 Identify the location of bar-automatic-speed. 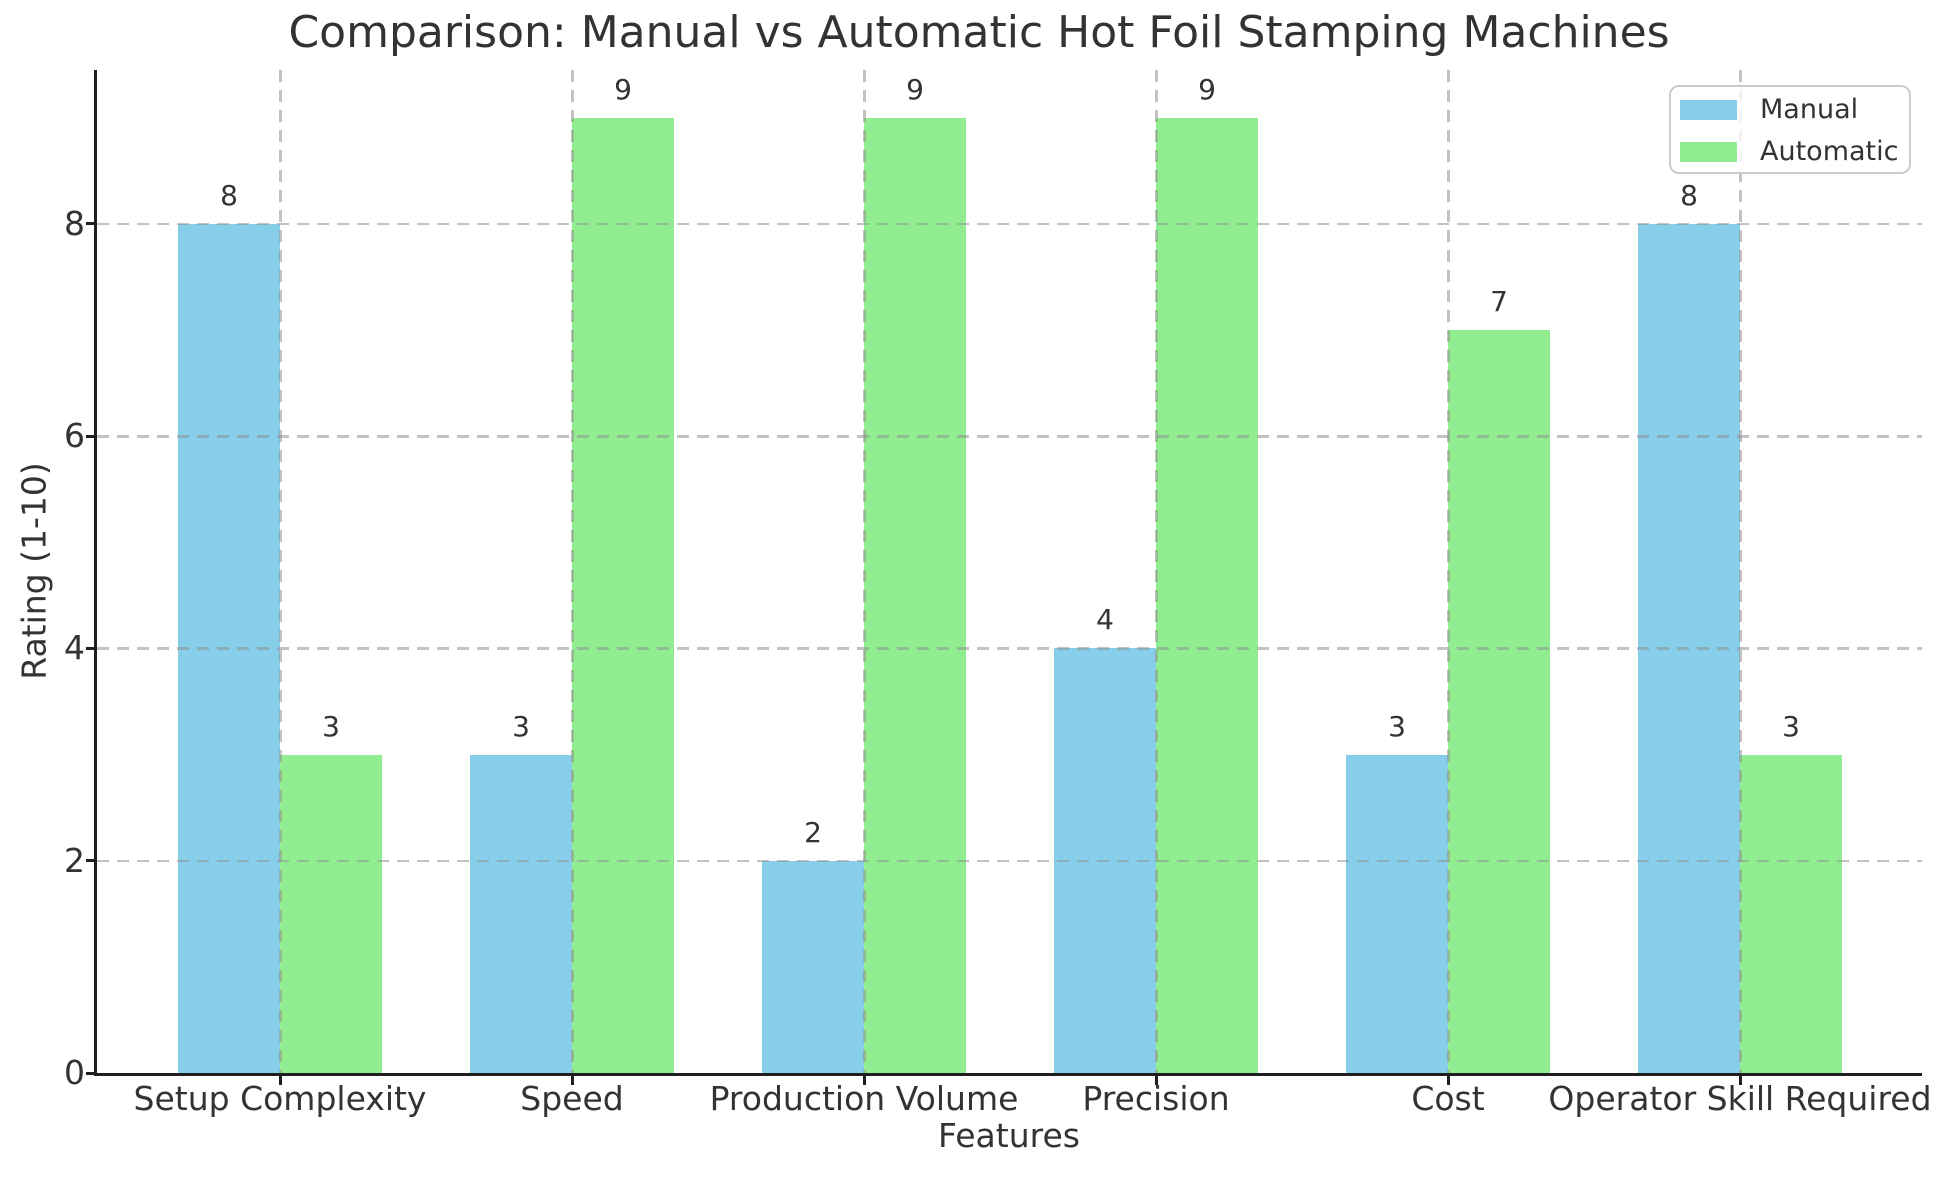
(623, 595).